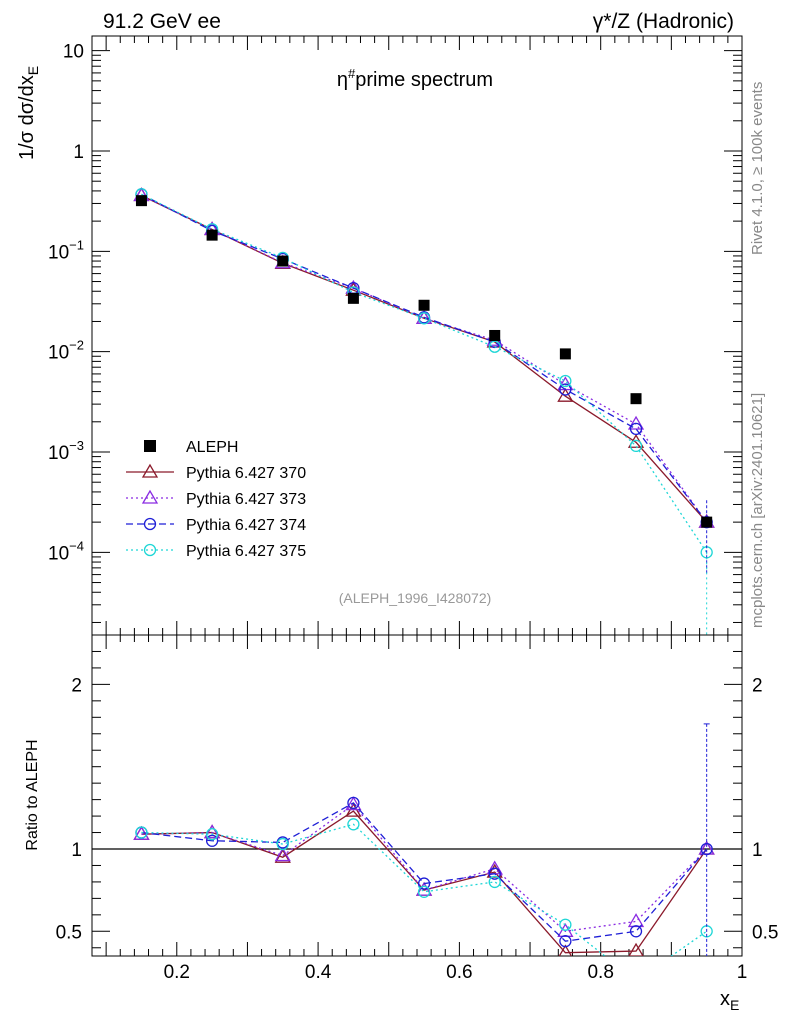  Describe the element at coordinates (27, 117) in the screenshot. I see `main-ylabel-main: 1/σ dσ/dx` at that location.